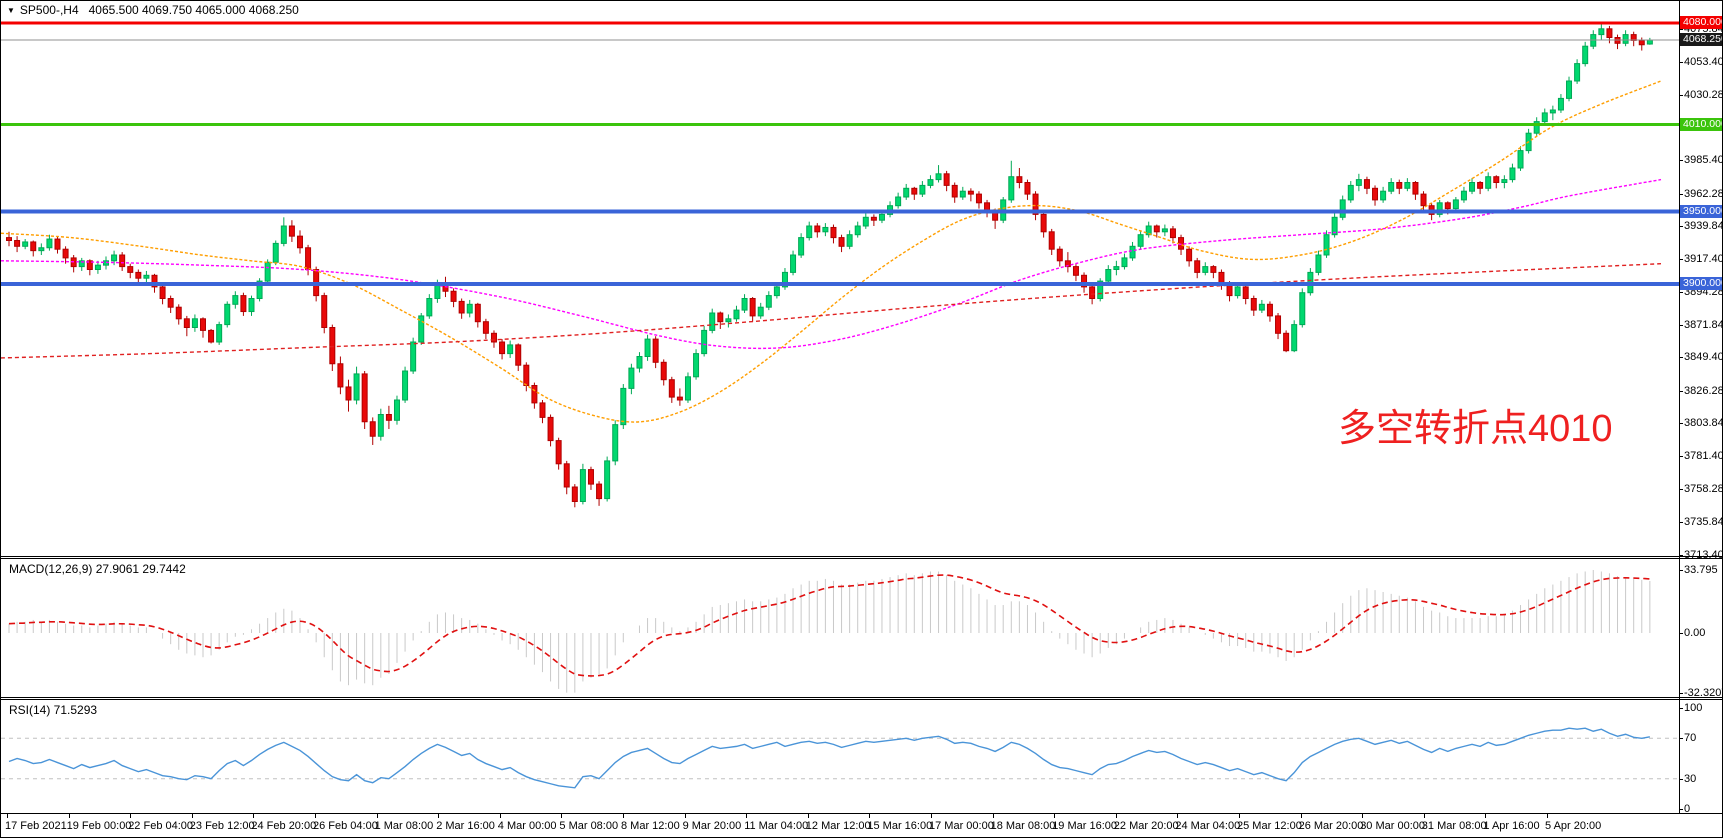 This screenshot has height=838, width=1723. Describe the element at coordinates (1331, 826) in the screenshot. I see `time-axis-label: 26 Mar 20:00` at that location.